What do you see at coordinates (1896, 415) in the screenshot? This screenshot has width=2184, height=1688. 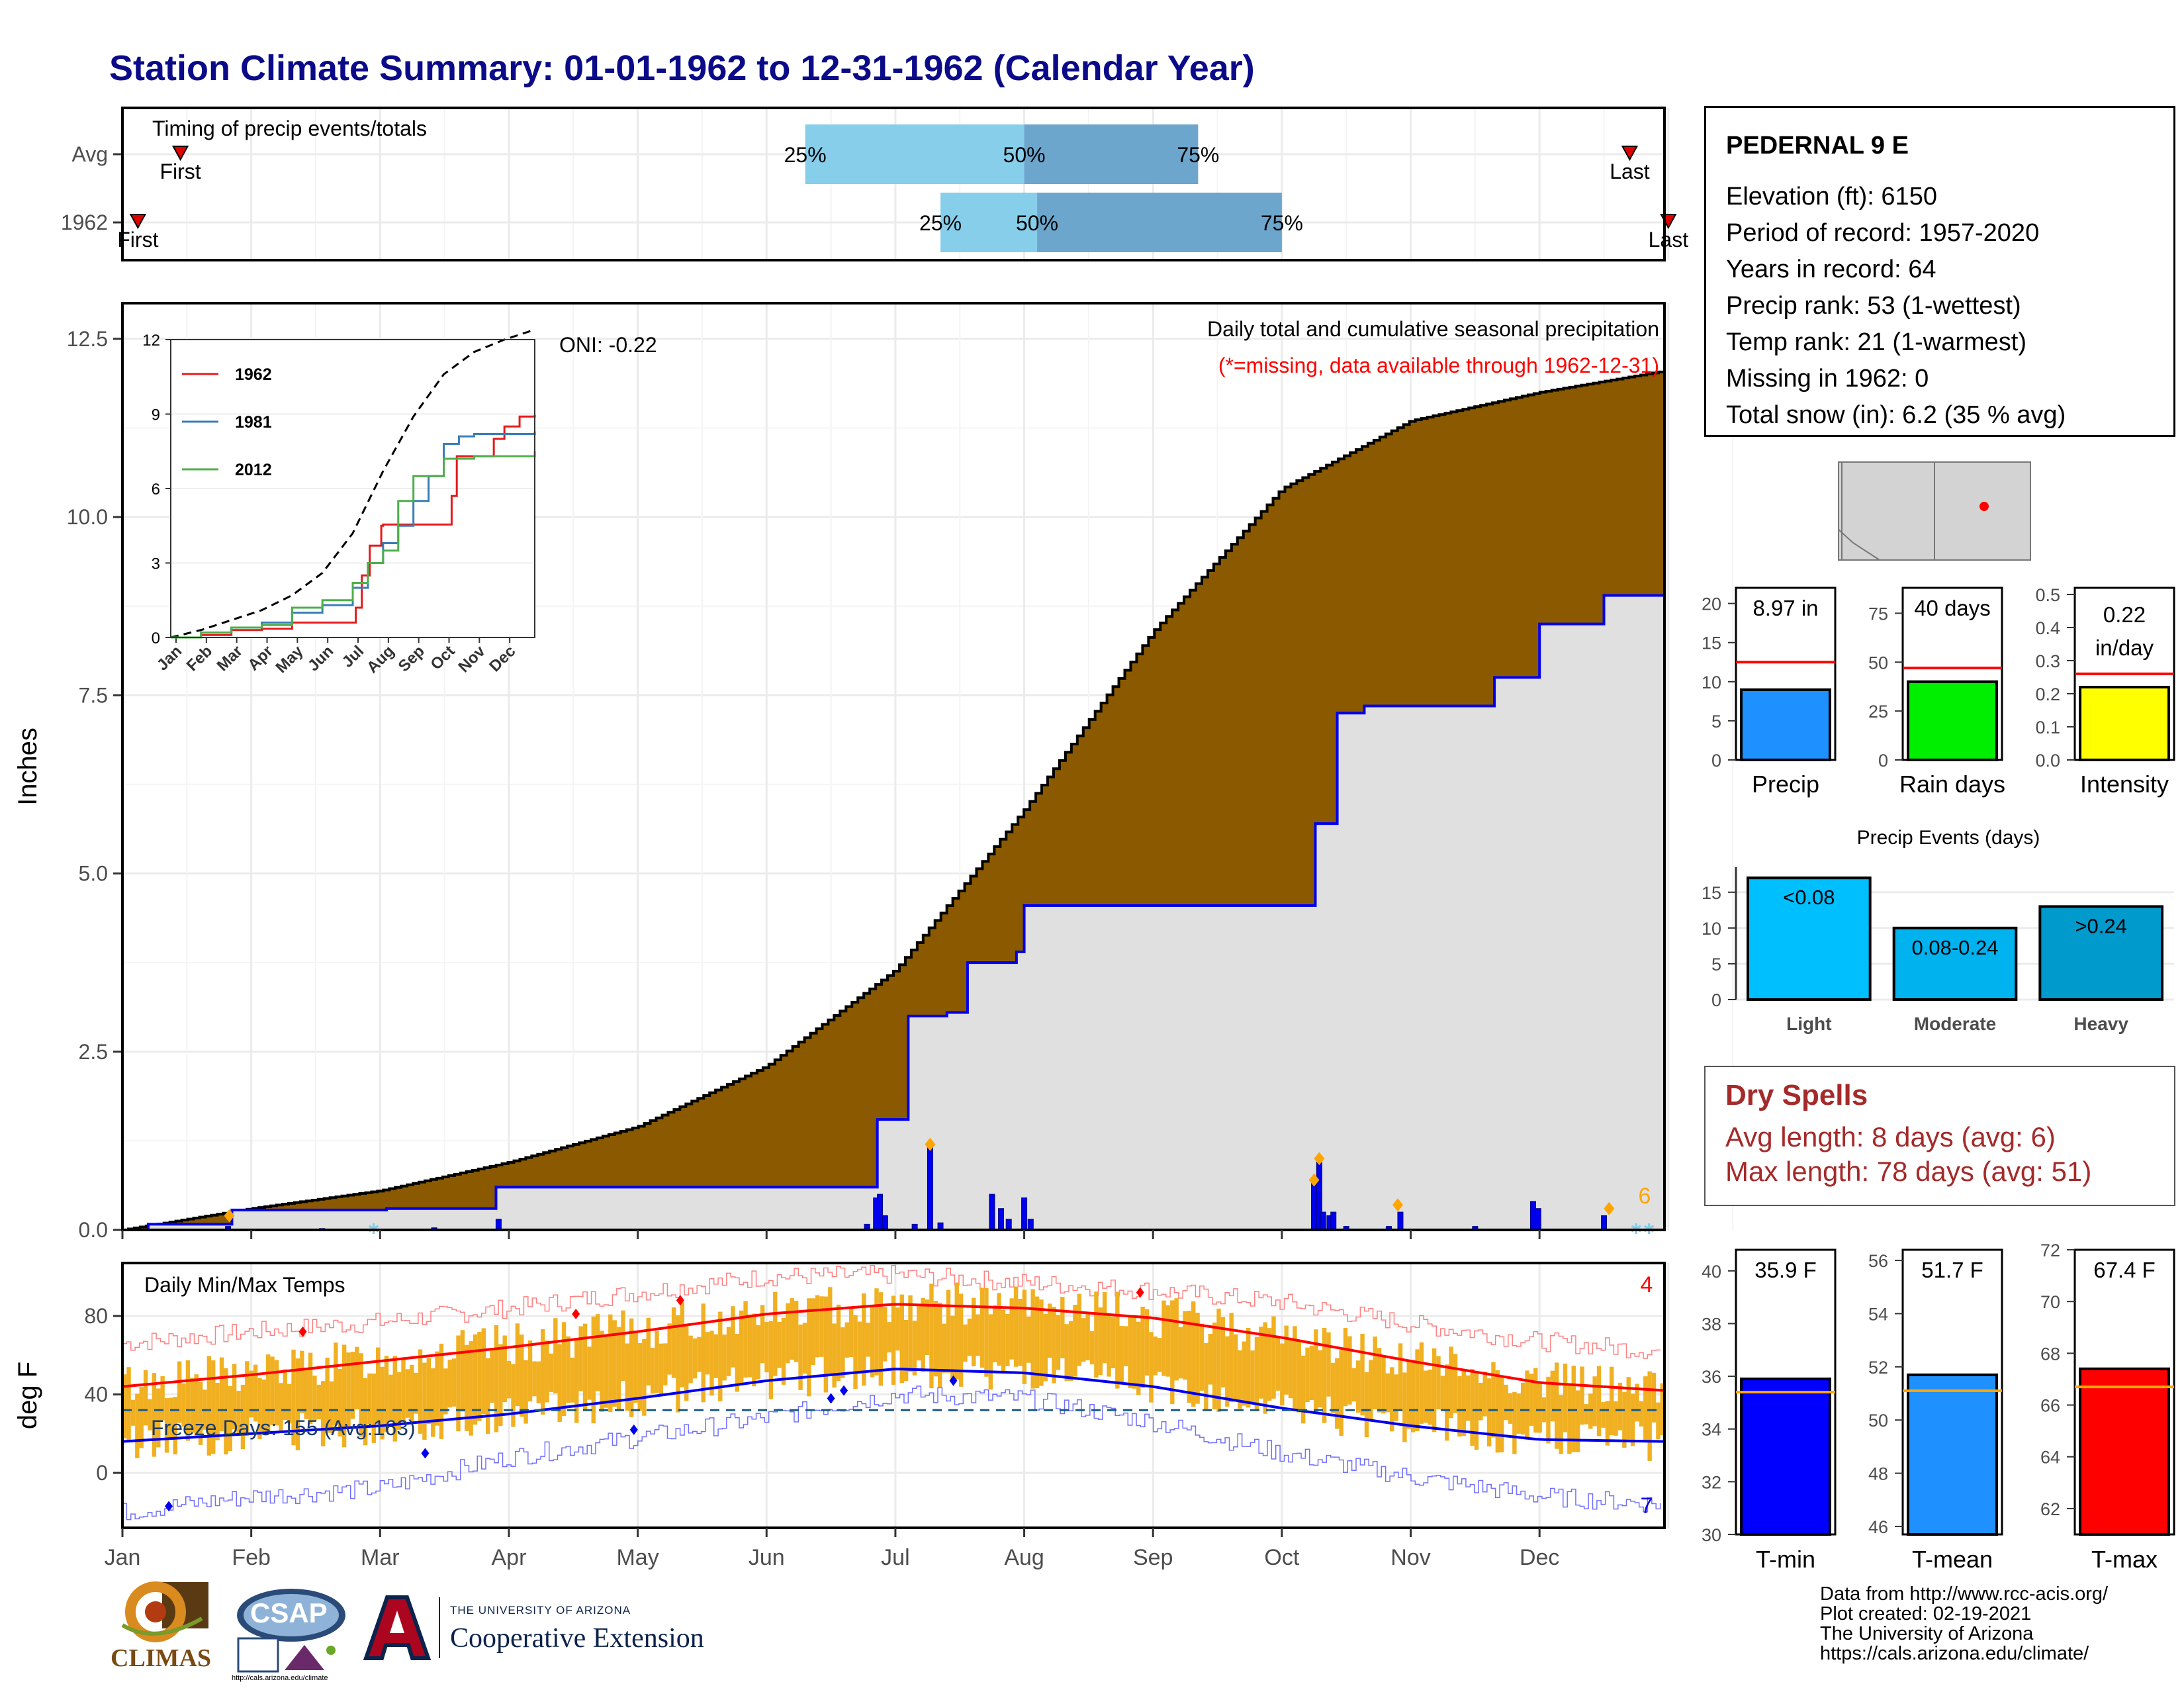 I see `station-snow: Total snow (in): 6.2 (35 % avg)` at bounding box center [1896, 415].